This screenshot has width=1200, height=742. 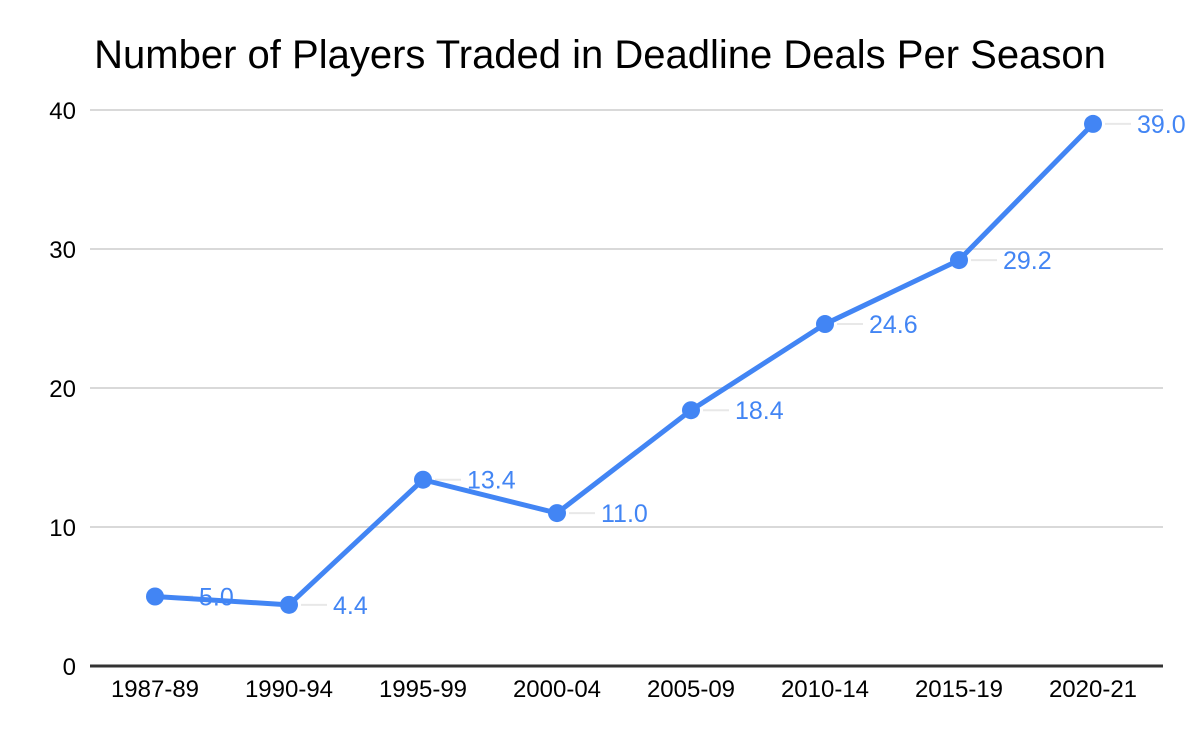 What do you see at coordinates (491, 481) in the screenshot?
I see `data-point-label: 13.4` at bounding box center [491, 481].